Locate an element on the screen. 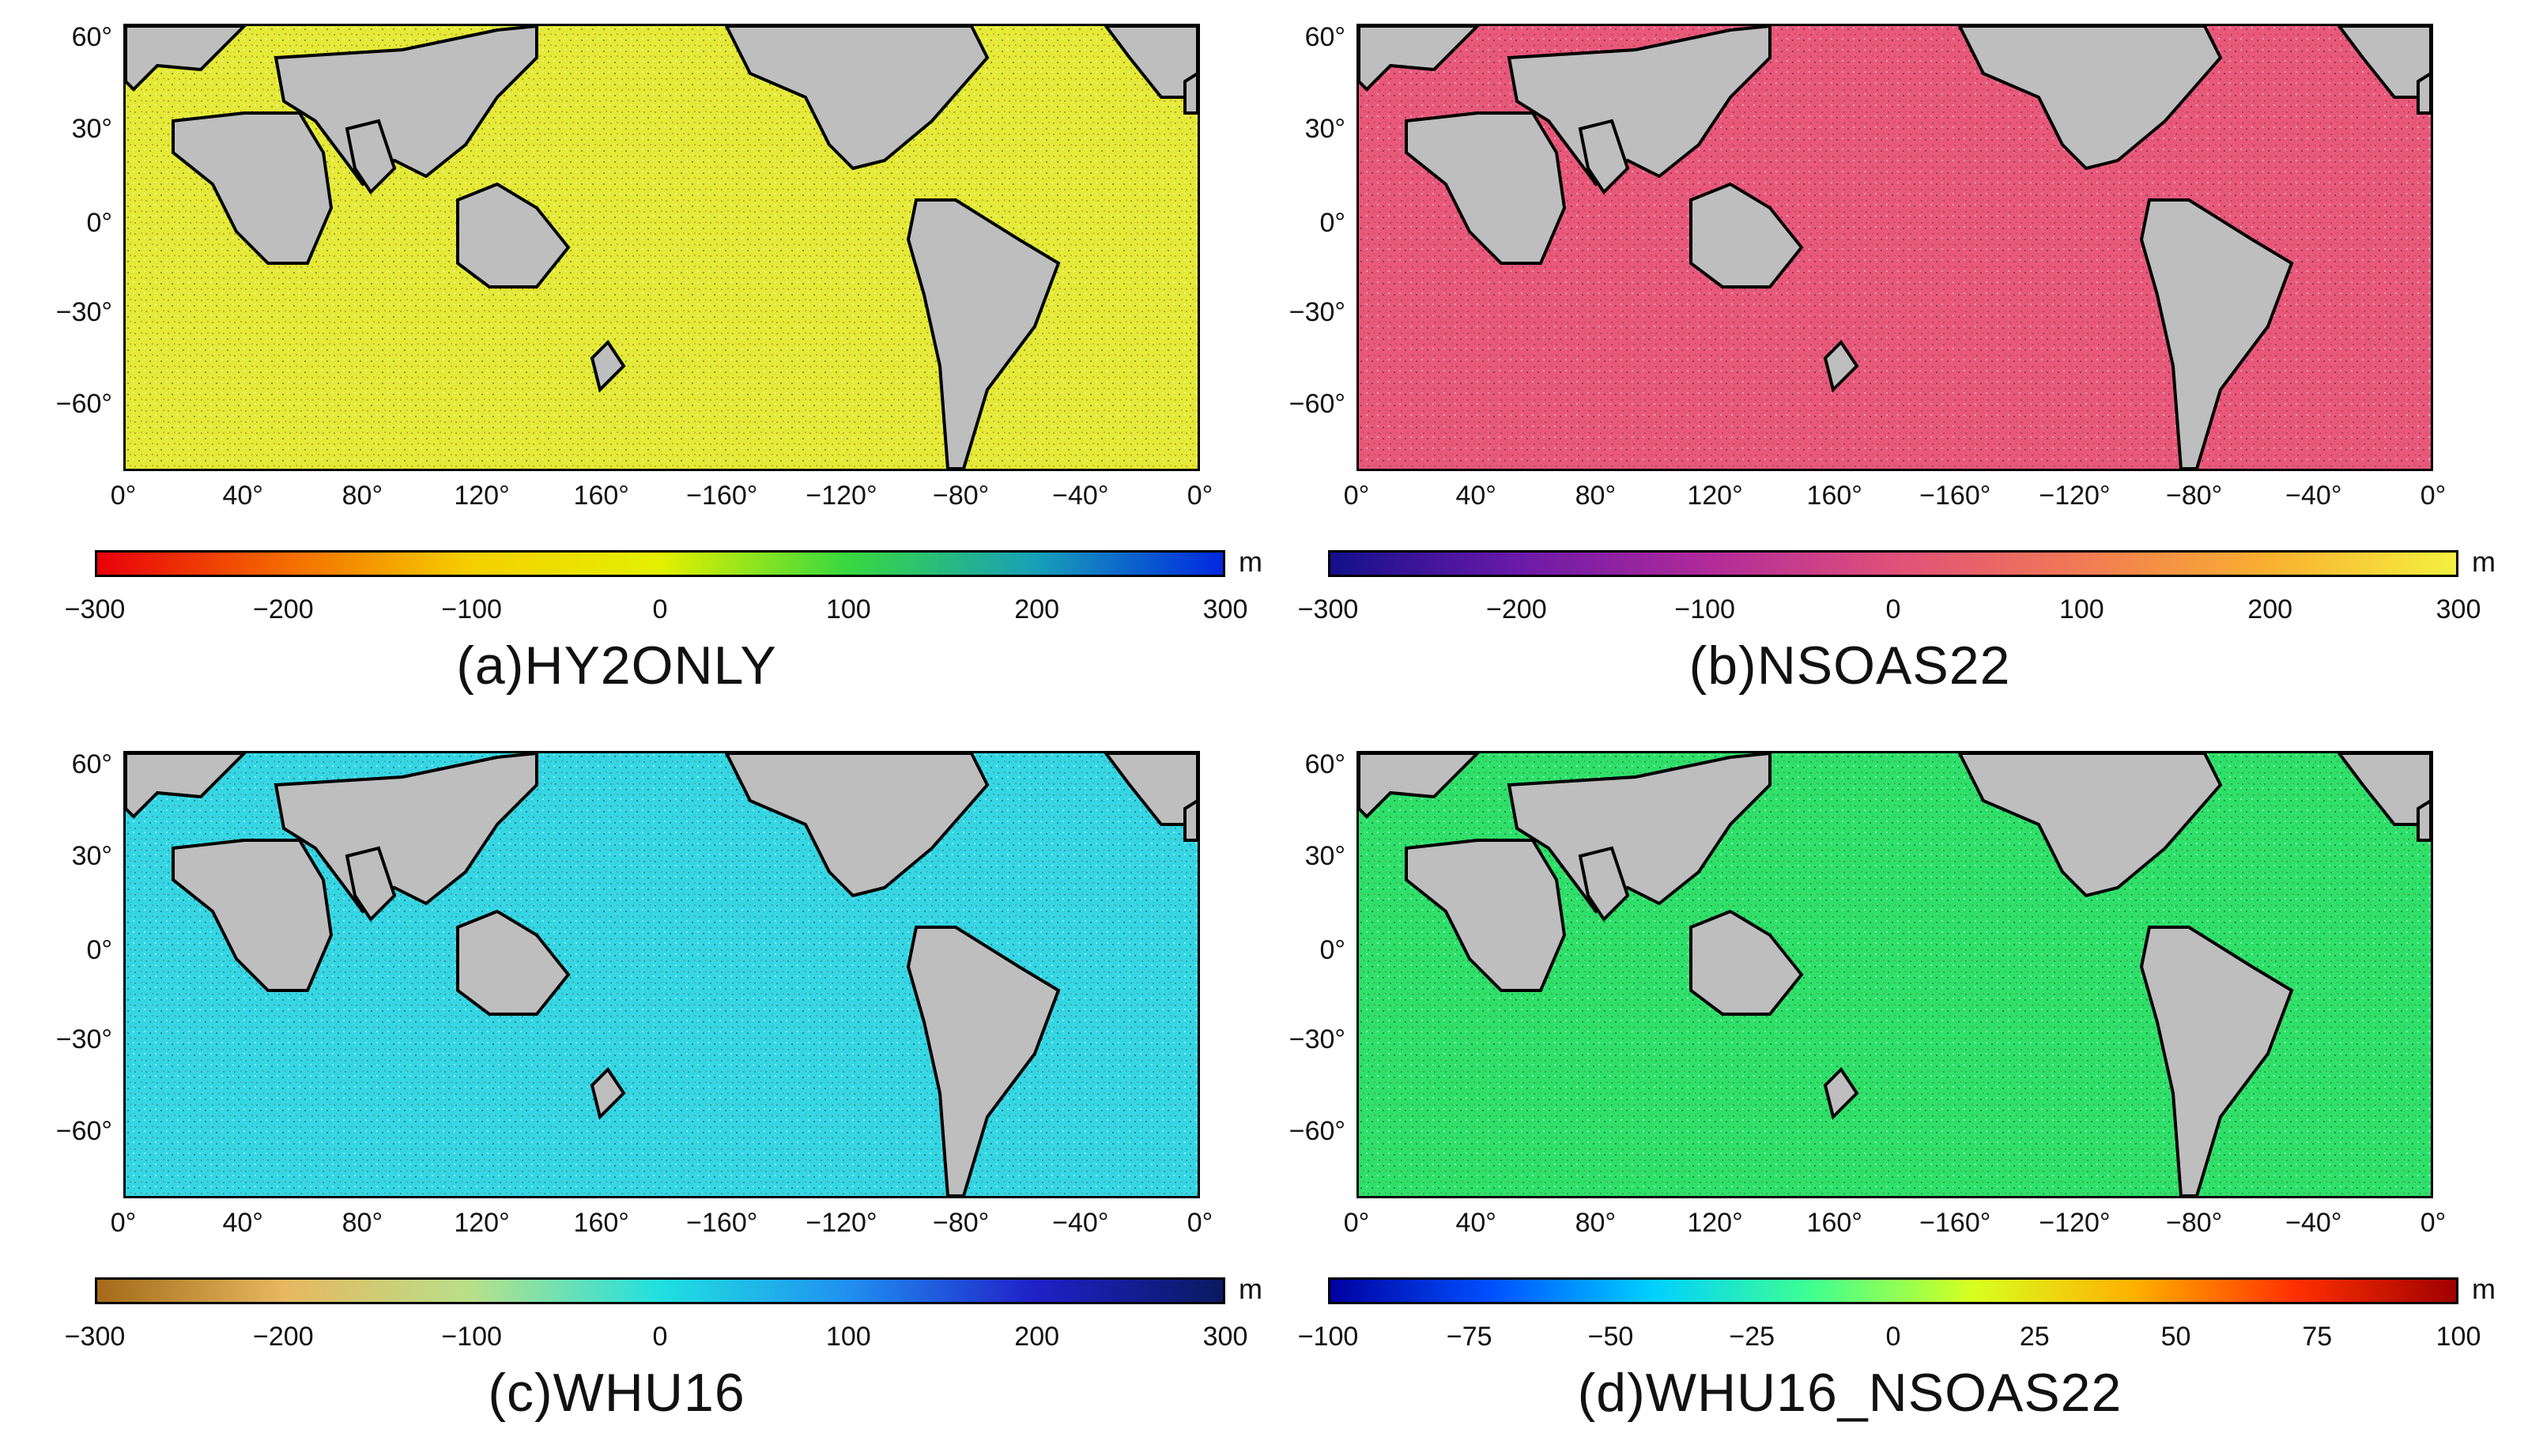 This screenshot has width=2528, height=1456. panel-title: (d)WHU16_NSOAS22 is located at coordinates (1849, 1393).